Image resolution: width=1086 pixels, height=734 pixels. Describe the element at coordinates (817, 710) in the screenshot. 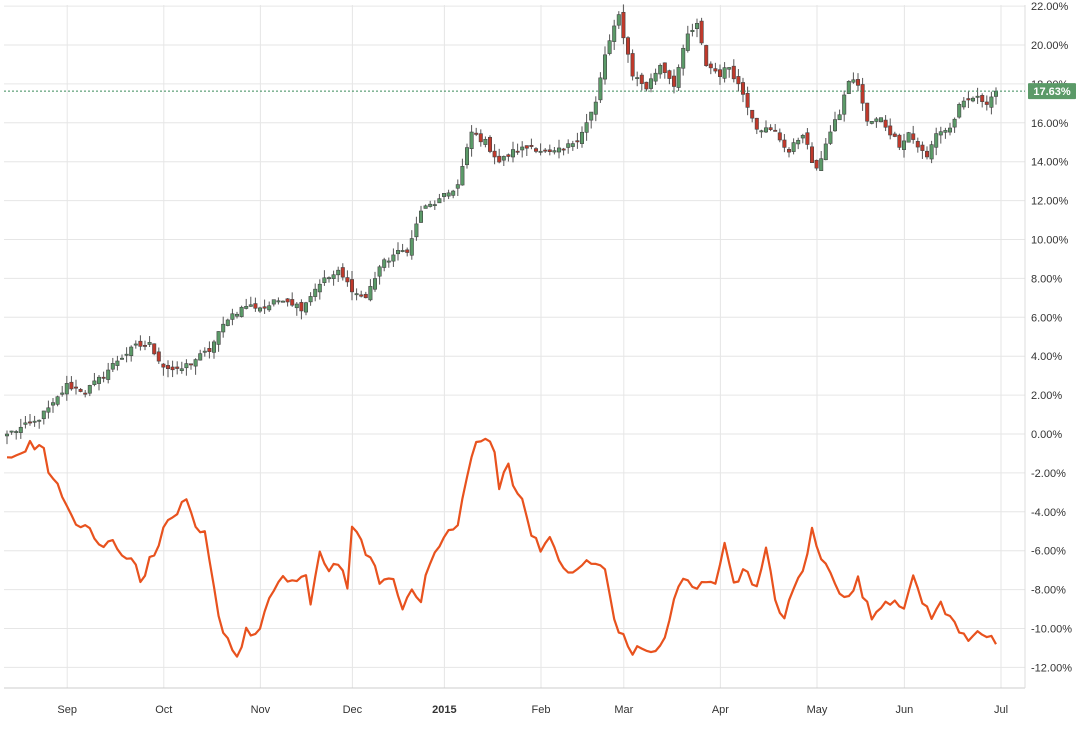

I see `x-tick-label: May` at that location.